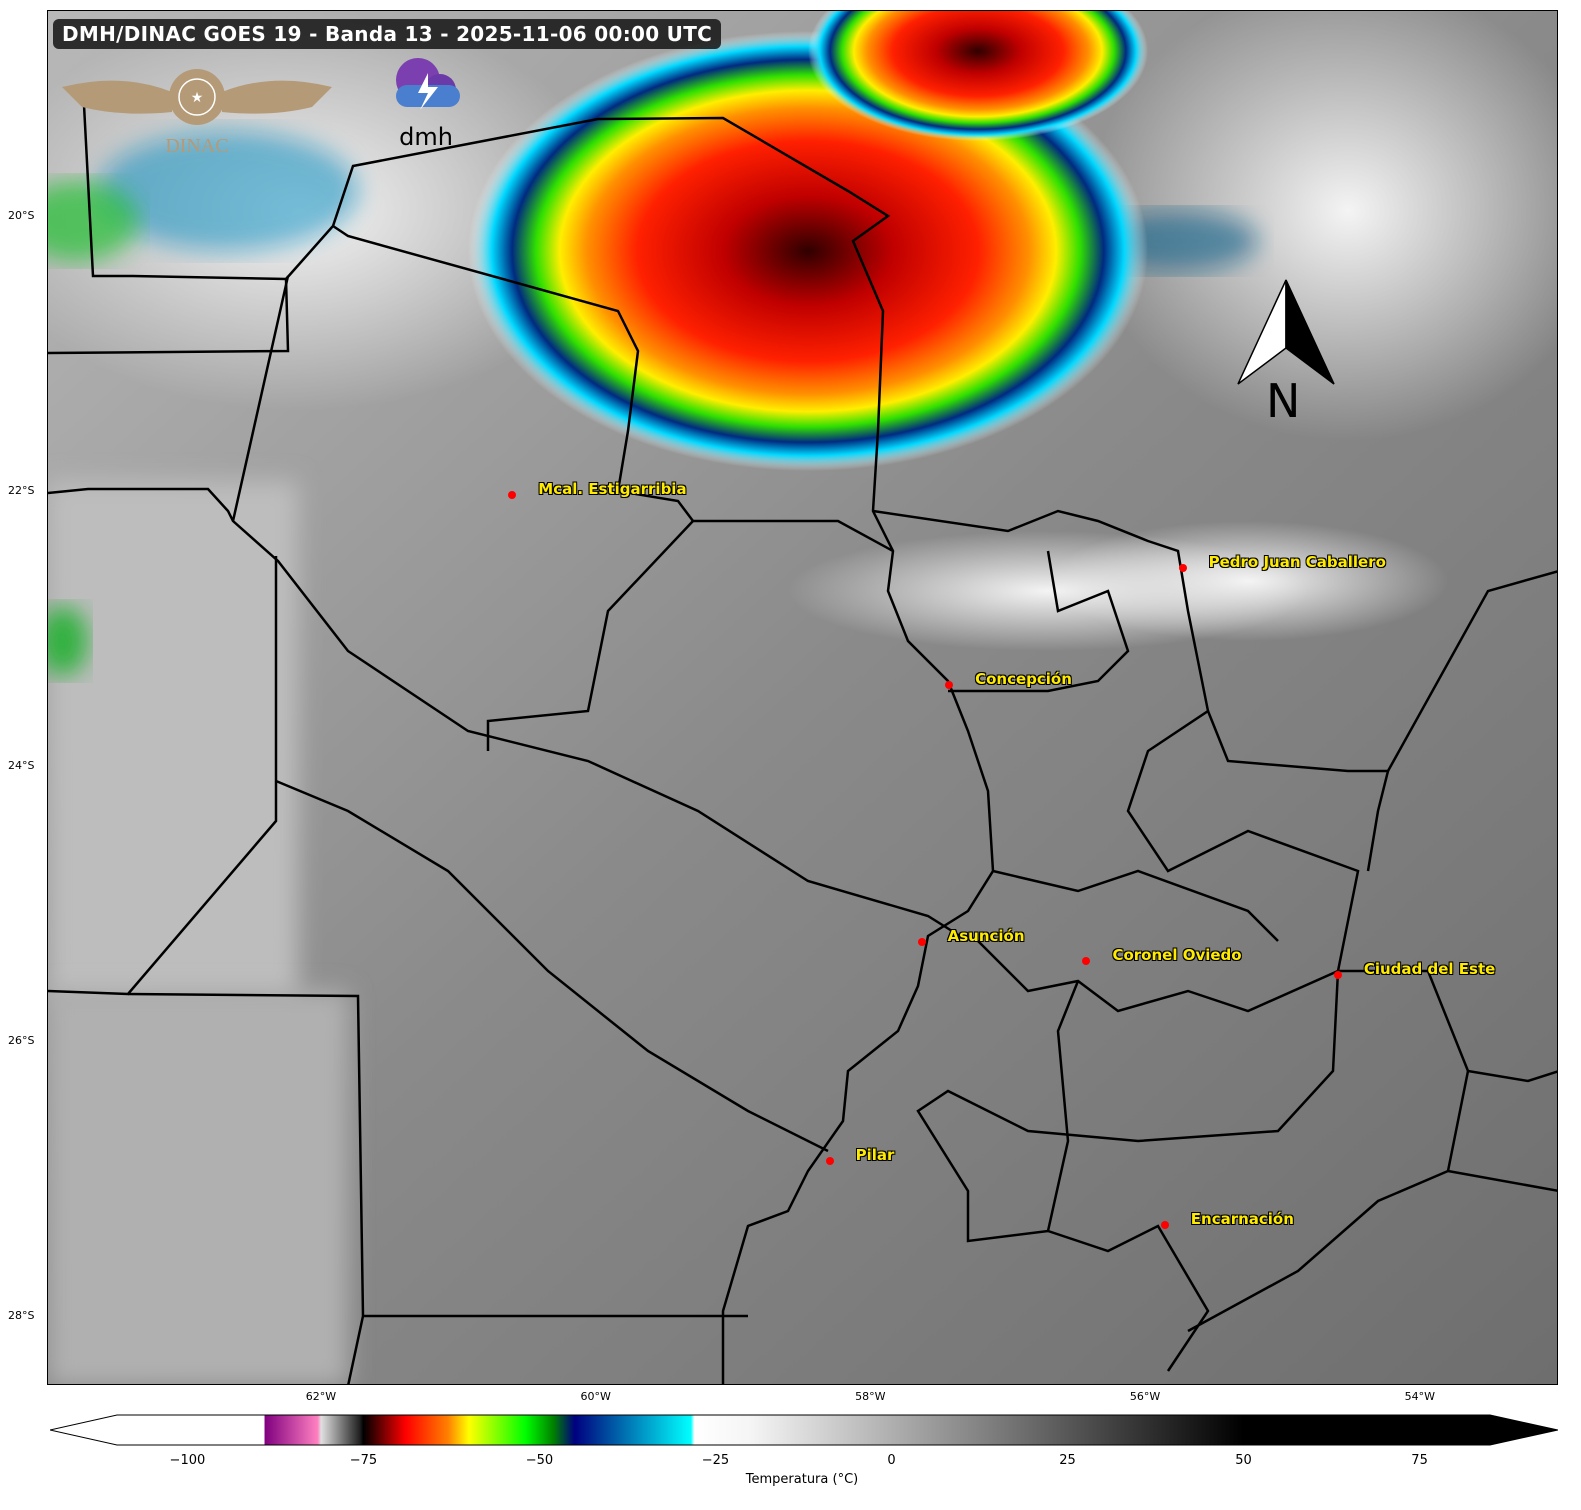 This screenshot has width=1581, height=1510. What do you see at coordinates (804, 1430) in the screenshot?
I see `colorbar` at bounding box center [804, 1430].